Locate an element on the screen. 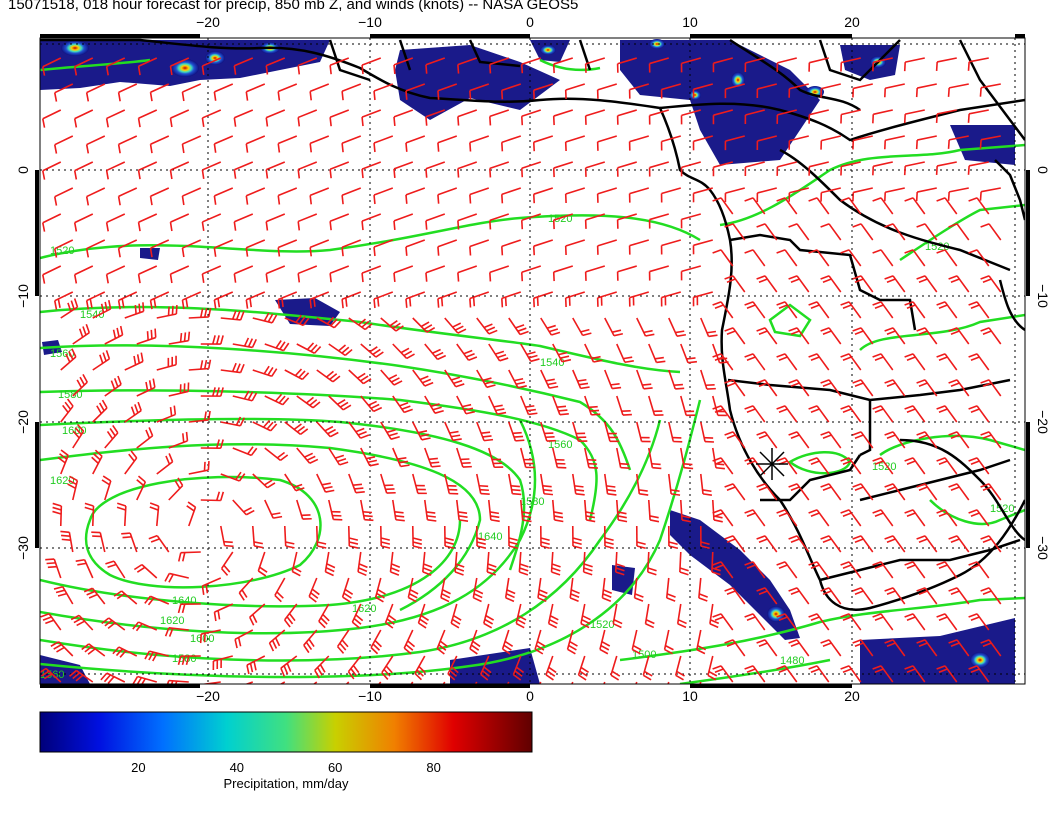 This screenshot has height=816, width=1056. contour-label: 1520 is located at coordinates (602, 625).